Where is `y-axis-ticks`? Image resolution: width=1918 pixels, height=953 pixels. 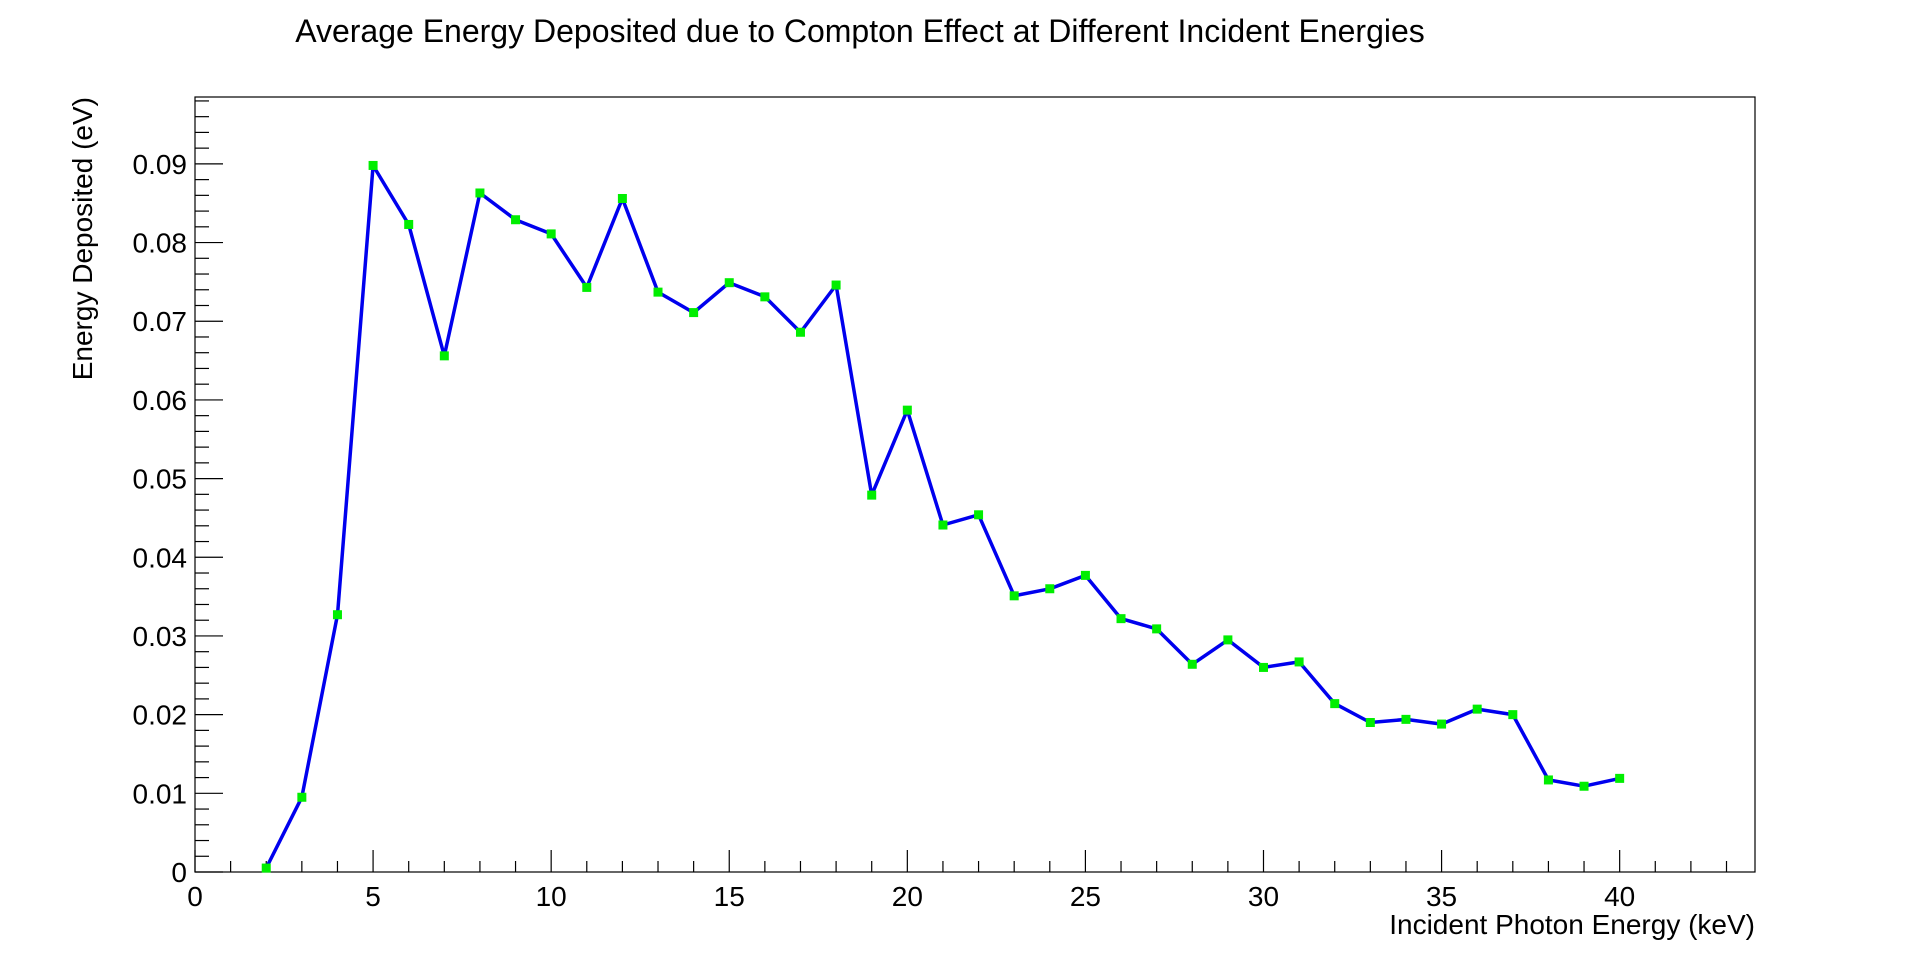 y-axis-ticks is located at coordinates (209, 486).